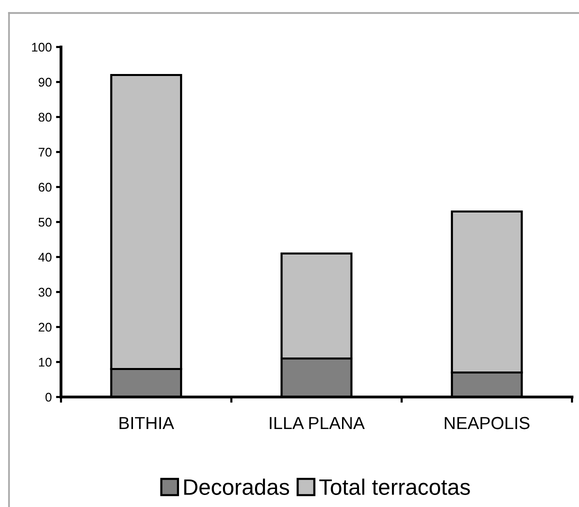  I want to click on y-tick-label: 40, so click(45, 257).